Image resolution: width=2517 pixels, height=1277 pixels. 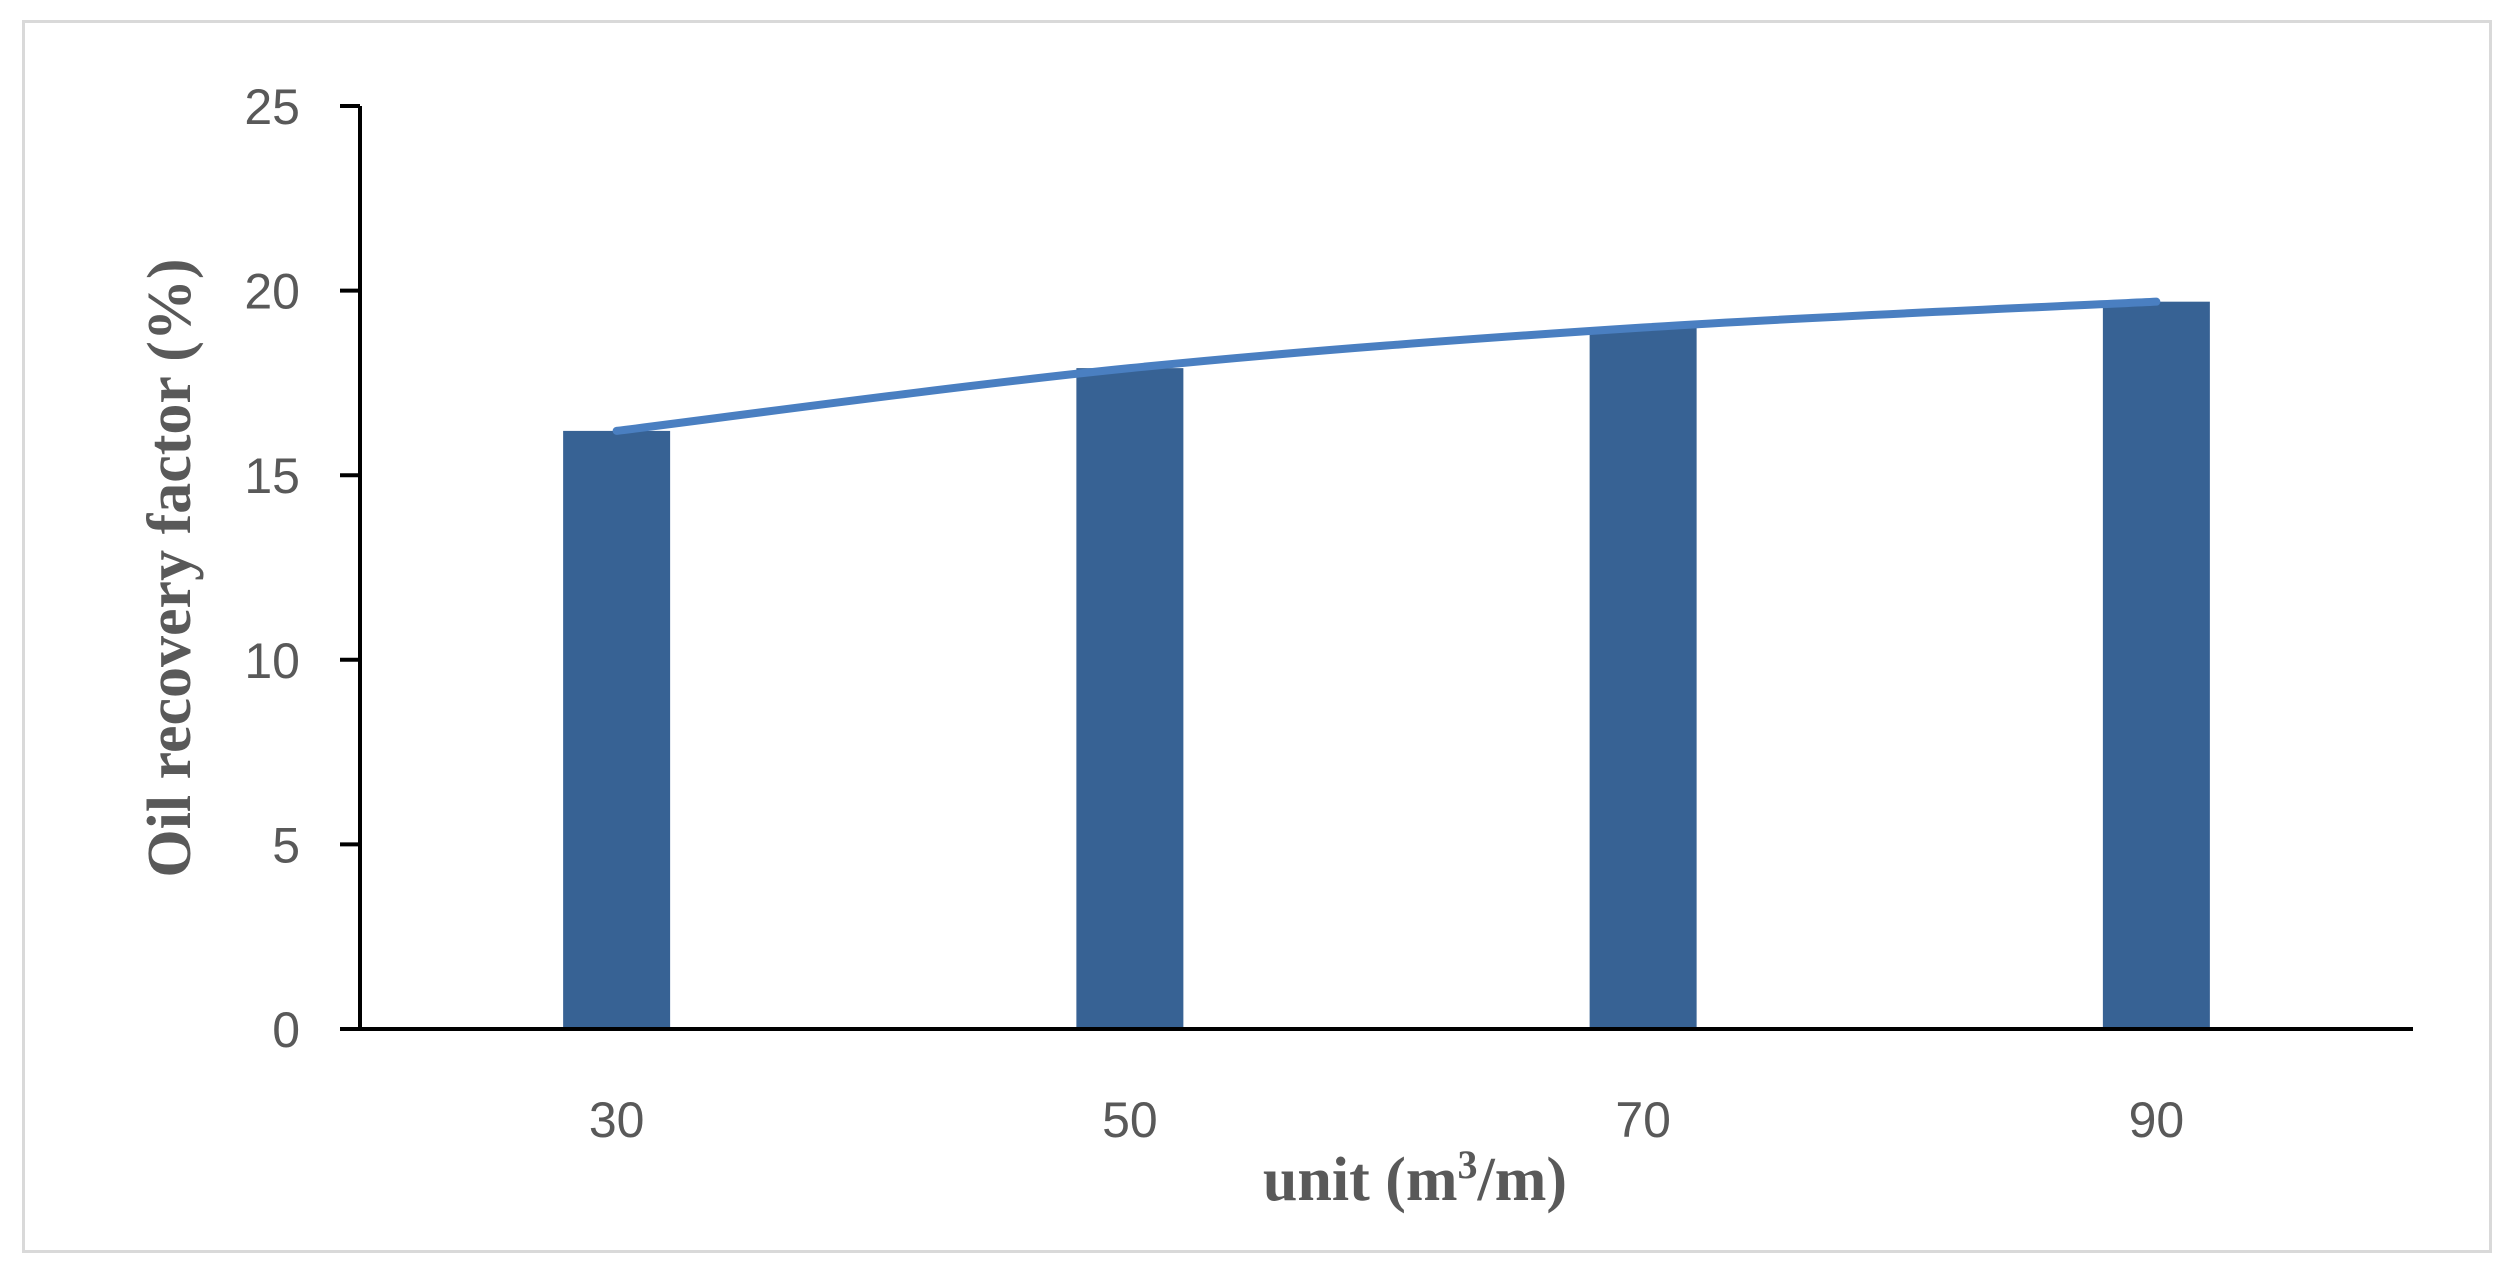 I want to click on y-tick-label: 0, so click(x=286, y=1030).